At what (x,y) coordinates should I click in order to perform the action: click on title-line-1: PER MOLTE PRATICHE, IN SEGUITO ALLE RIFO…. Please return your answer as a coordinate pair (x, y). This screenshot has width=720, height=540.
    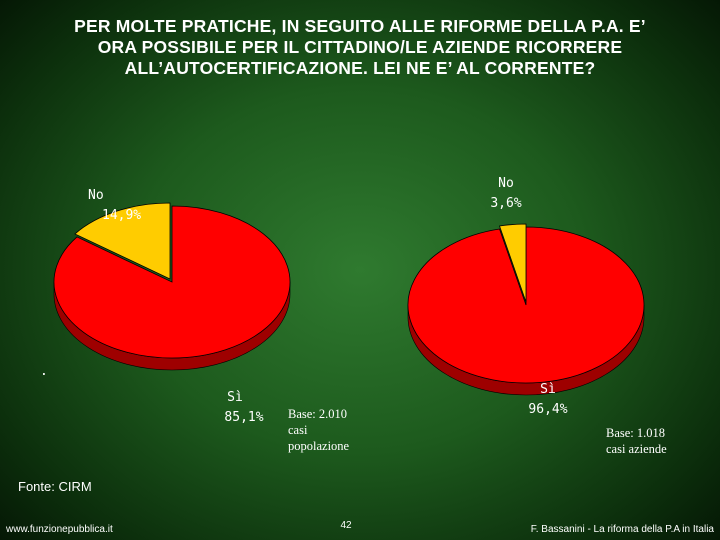
    Looking at the image, I should click on (360, 26).